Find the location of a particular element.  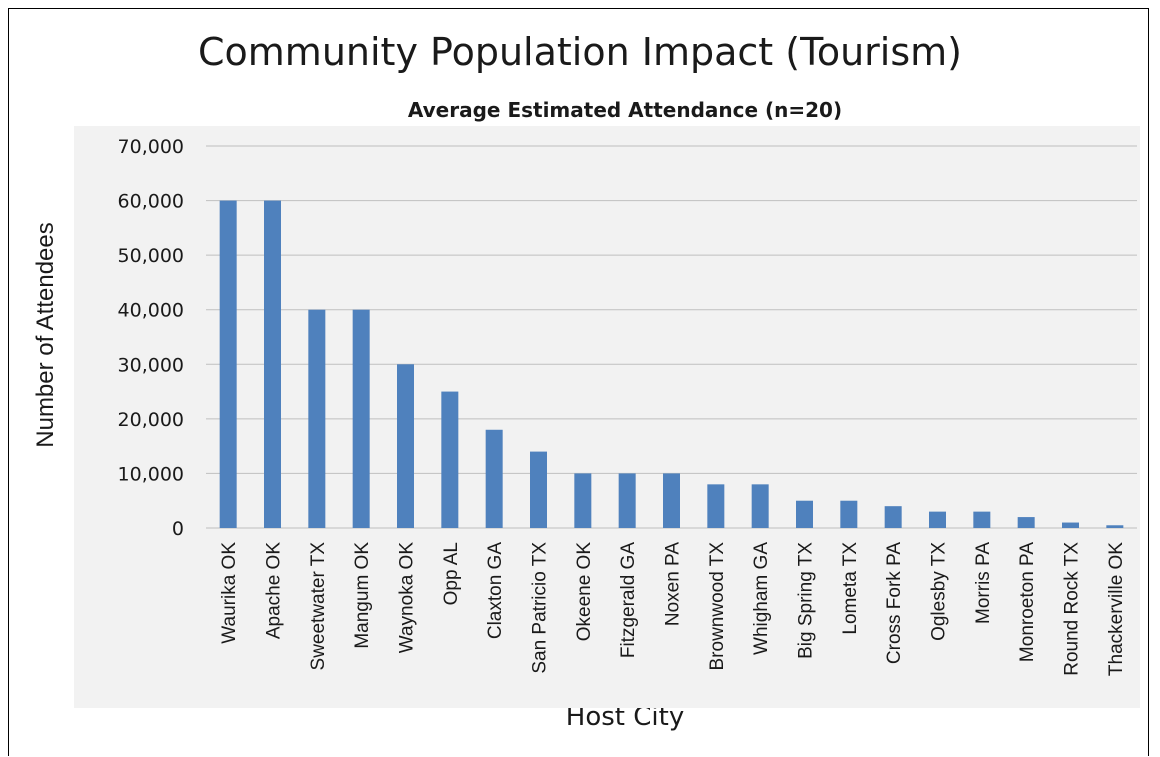

y-tick-label: 30,000 is located at coordinates (151, 365).